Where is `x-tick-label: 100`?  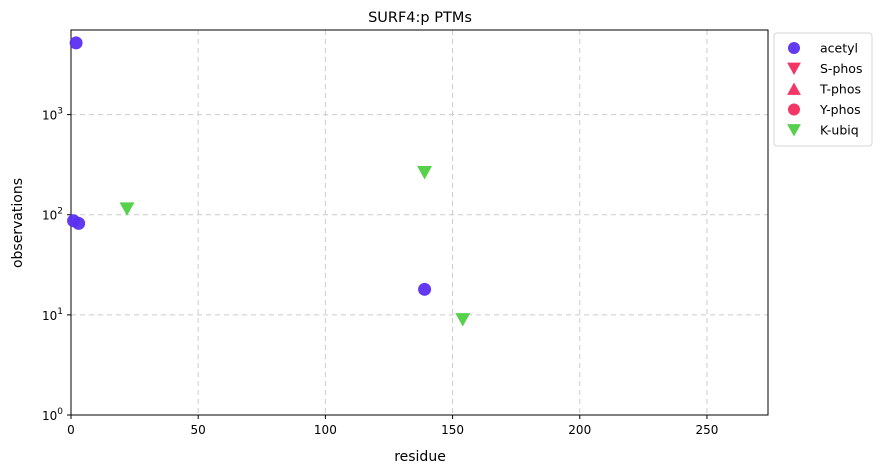
x-tick-label: 100 is located at coordinates (325, 430).